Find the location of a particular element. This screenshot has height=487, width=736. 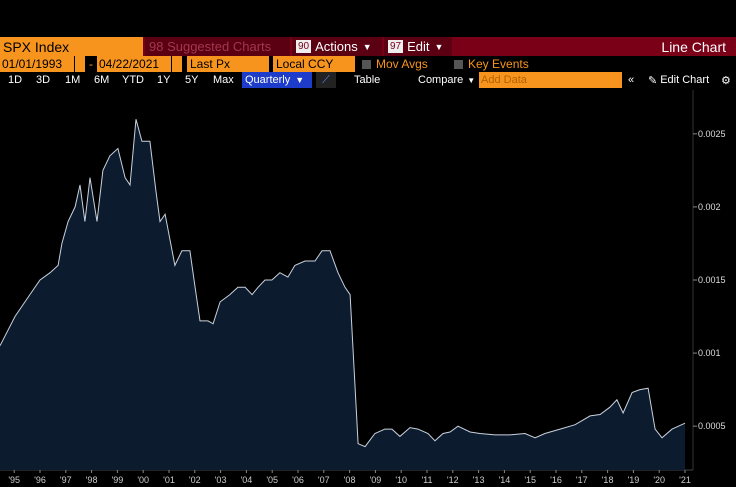

y-tick-label: 0.0025 is located at coordinates (712, 134).